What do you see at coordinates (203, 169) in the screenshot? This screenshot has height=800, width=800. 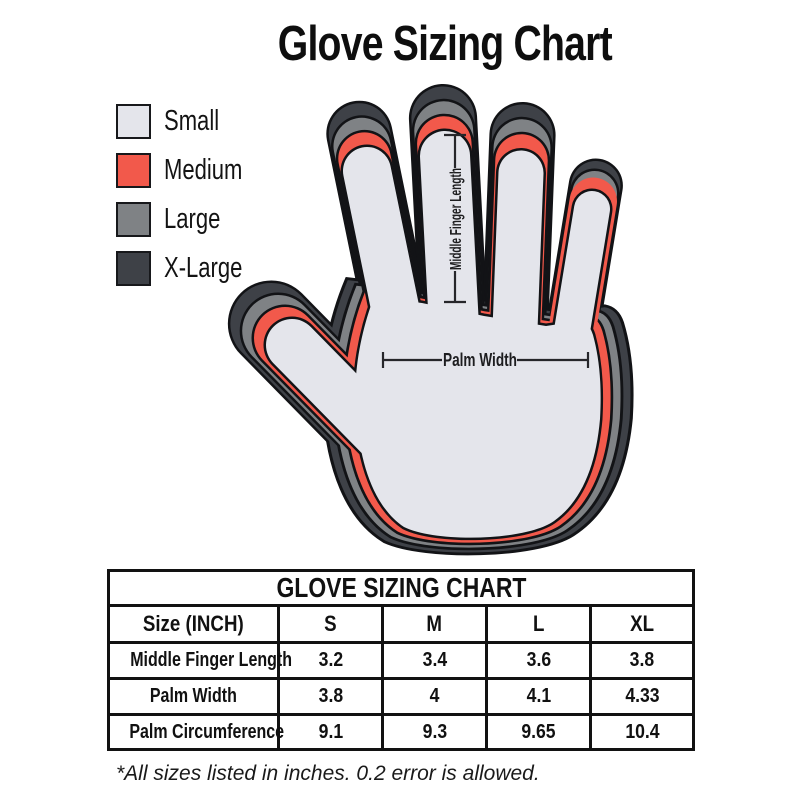 I see `legend-label: Medium` at bounding box center [203, 169].